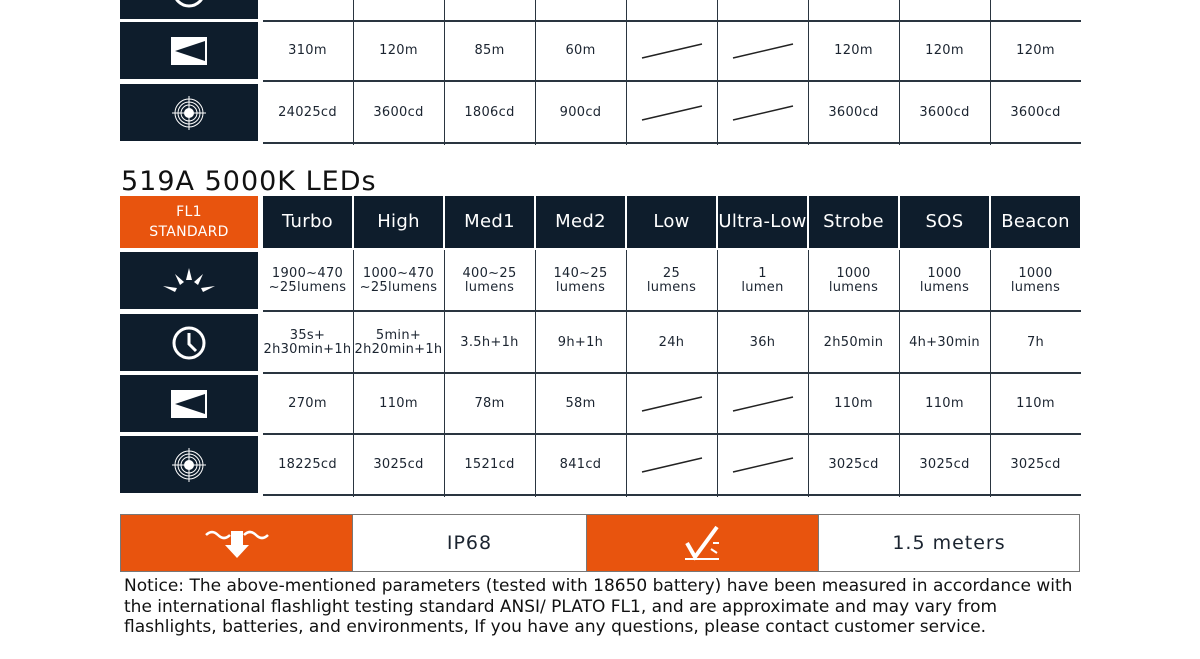  I want to click on table-cell: 2h50min, so click(853, 342).